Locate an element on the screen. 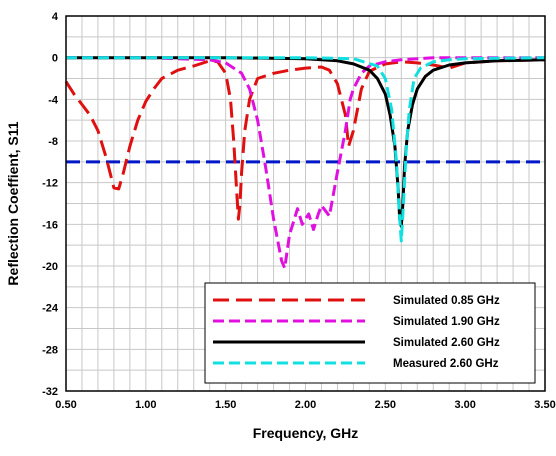  x-tick-label: 3.50 is located at coordinates (544, 405).